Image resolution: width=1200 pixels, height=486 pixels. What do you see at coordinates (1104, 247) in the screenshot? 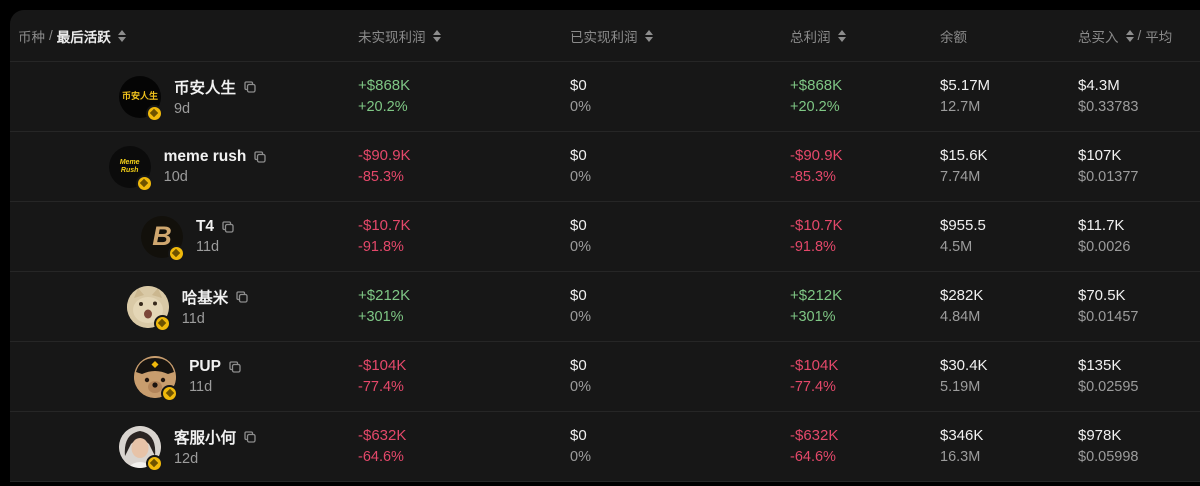
I see `avg-price: $0.0026` at bounding box center [1104, 247].